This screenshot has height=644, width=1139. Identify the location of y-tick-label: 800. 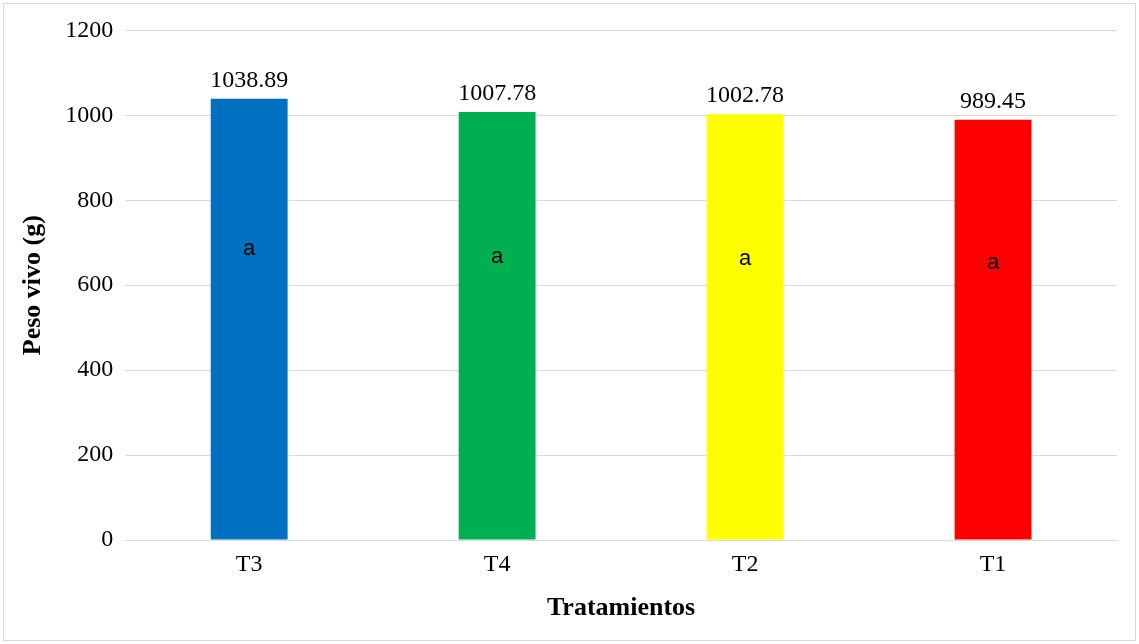
(95, 198).